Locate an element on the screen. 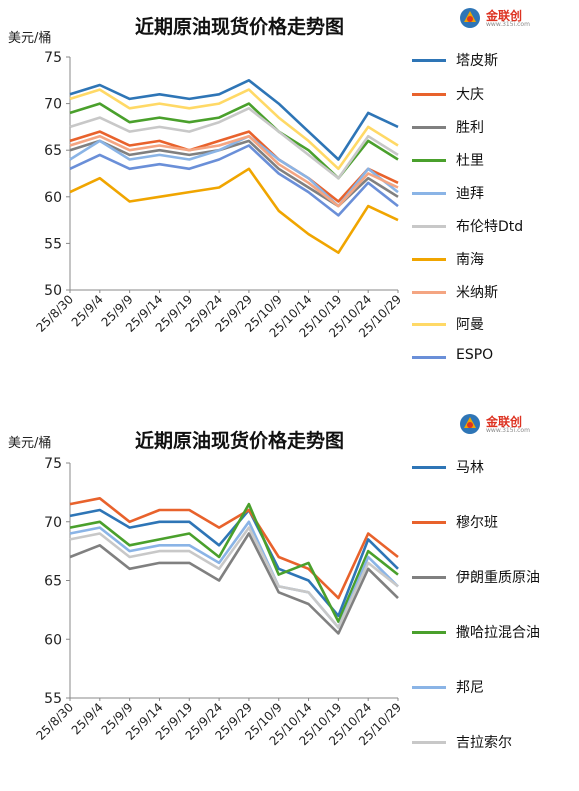  legend-label: 伊朗重质原油 is located at coordinates (498, 578).